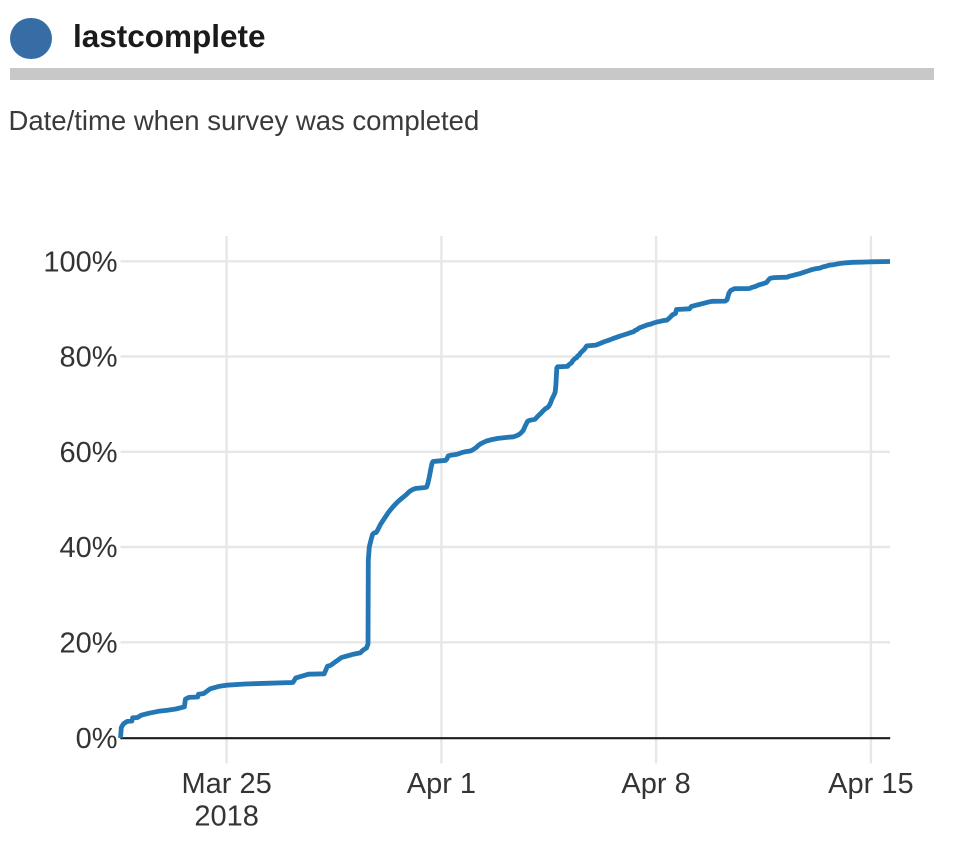 The width and height of the screenshot is (958, 860). What do you see at coordinates (441, 784) in the screenshot?
I see `svg-text: Apr 1` at bounding box center [441, 784].